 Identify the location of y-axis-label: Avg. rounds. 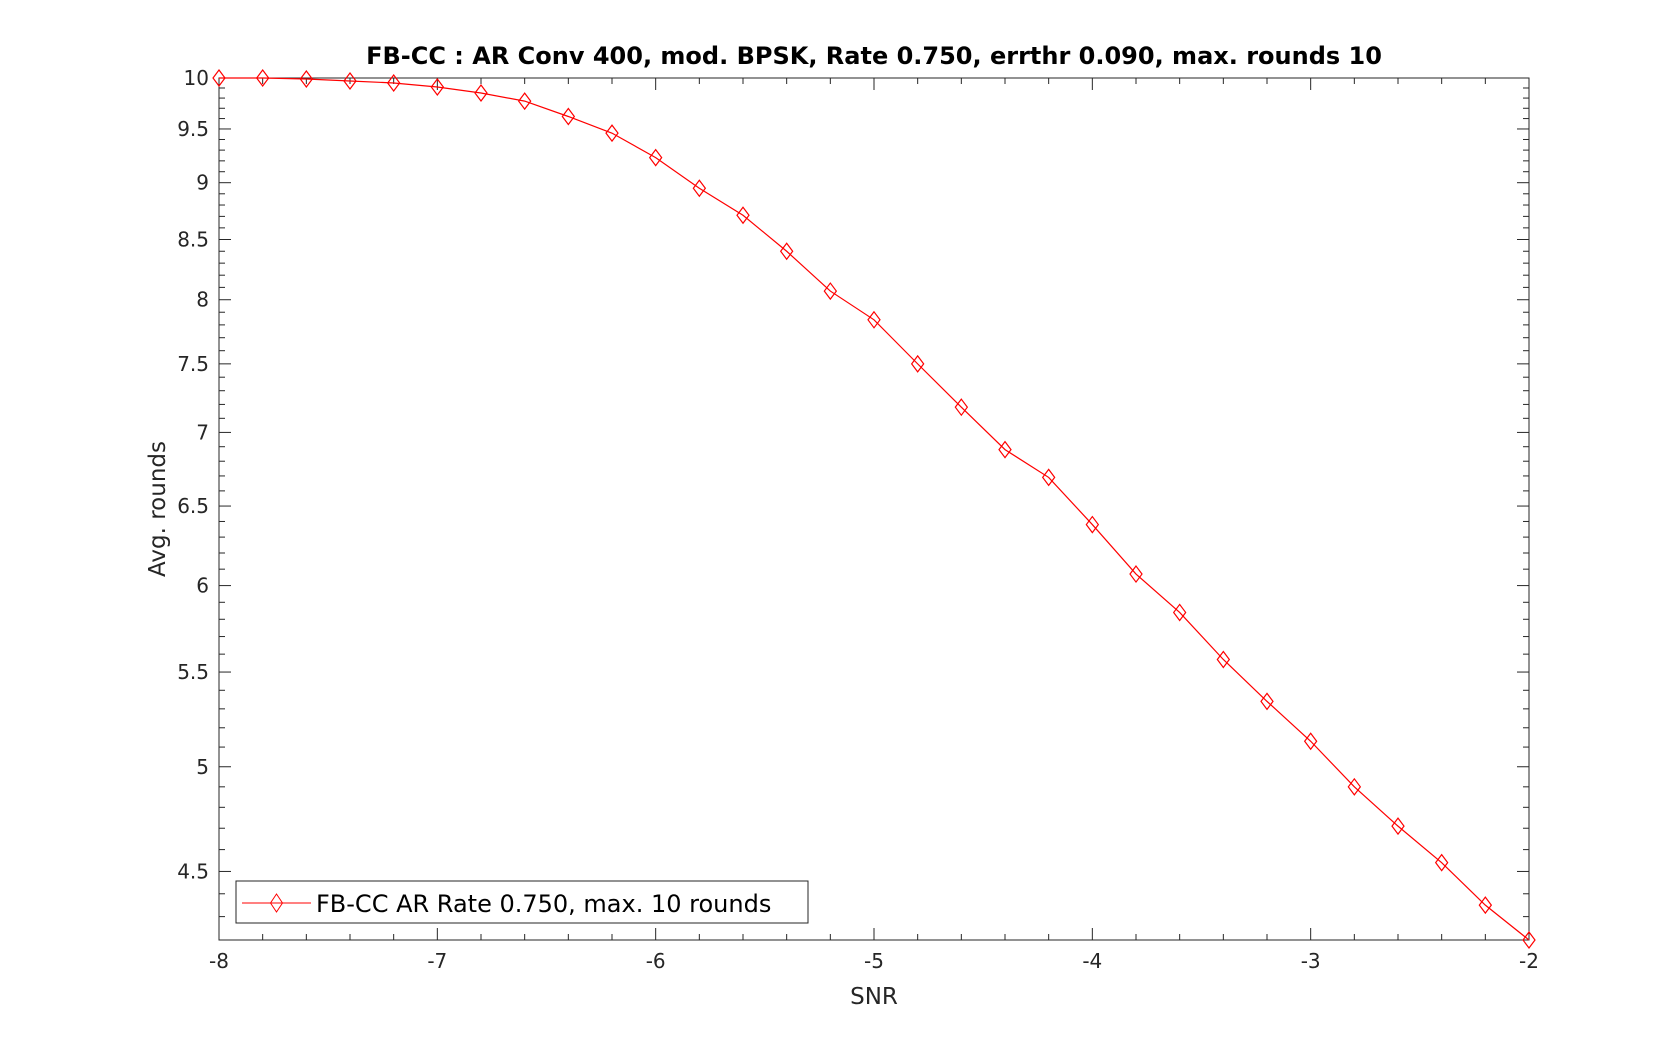
(158, 509).